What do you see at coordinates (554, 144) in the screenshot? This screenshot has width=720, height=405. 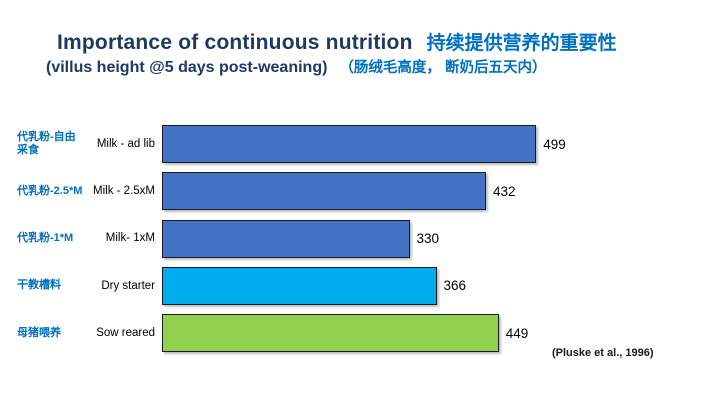 I see `value-label: 499` at bounding box center [554, 144].